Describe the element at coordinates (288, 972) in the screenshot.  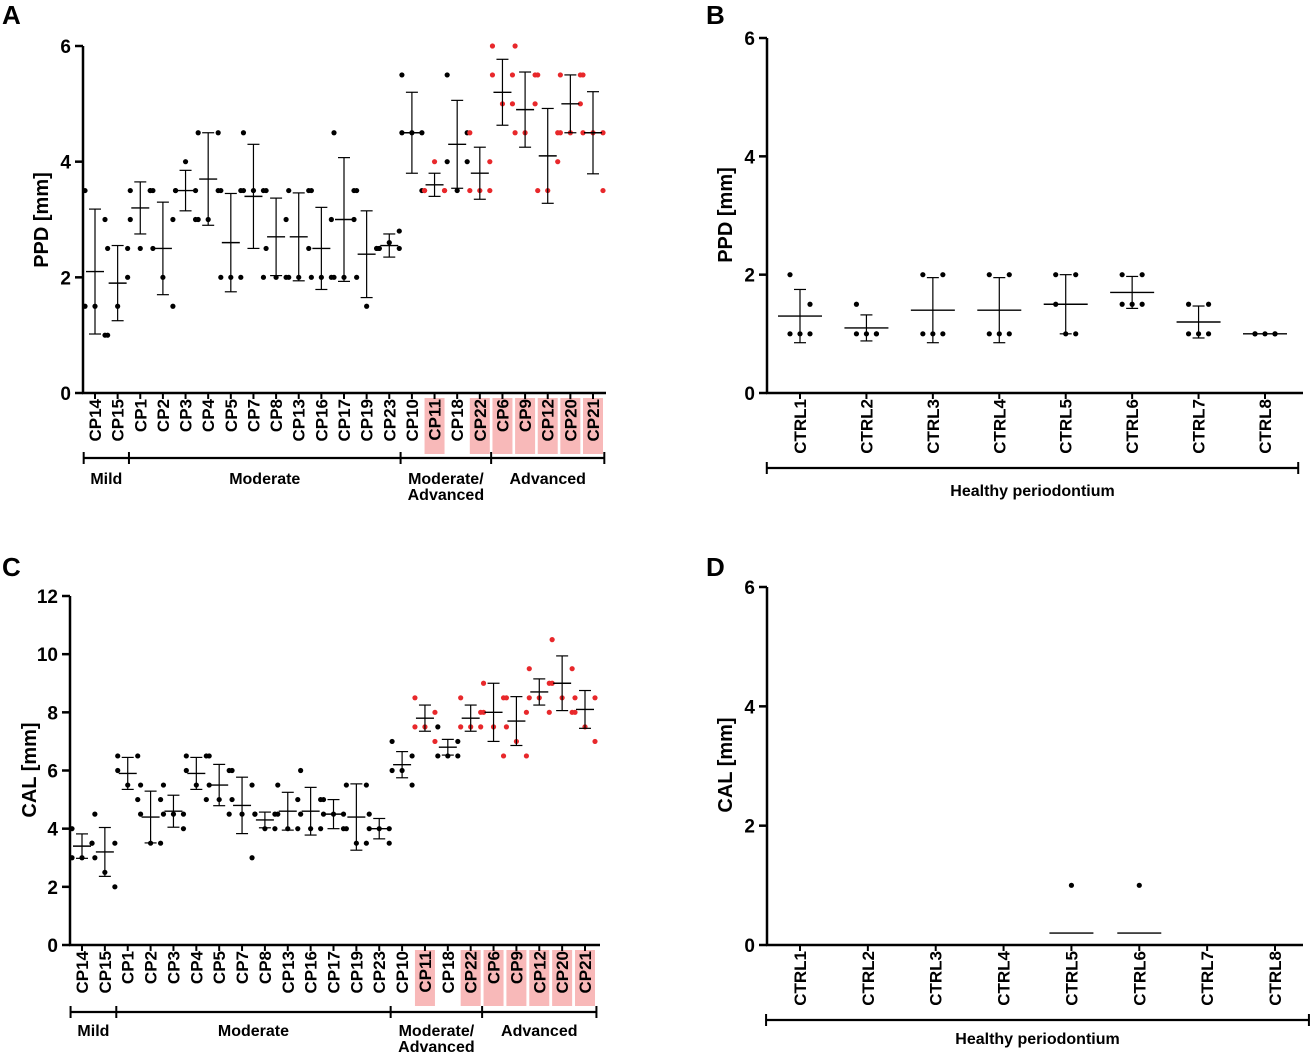
I see `category-label: CP13` at that location.